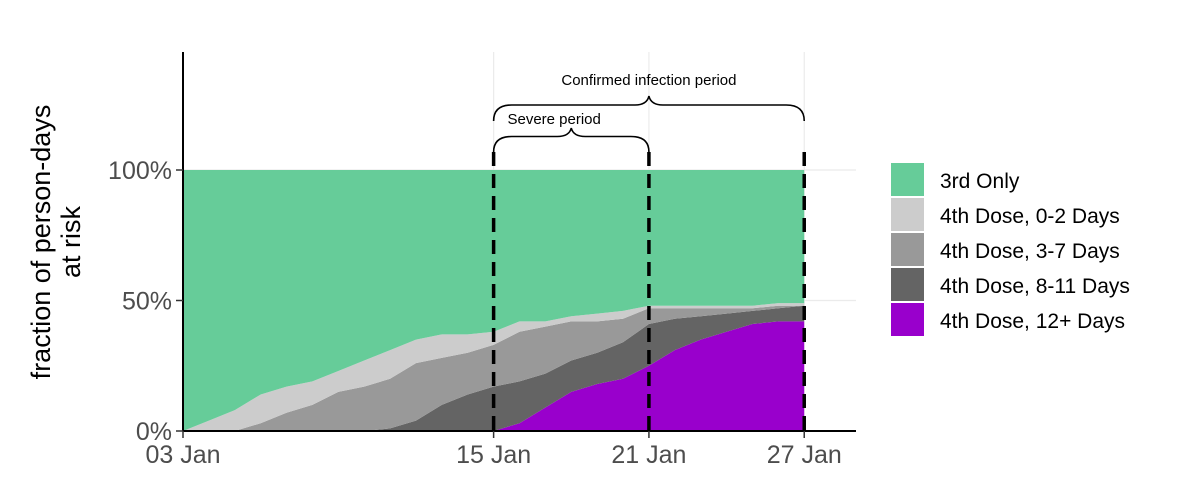 The height and width of the screenshot is (480, 1181). I want to click on legend-key-4th-dose-3-7-days, so click(907, 249).